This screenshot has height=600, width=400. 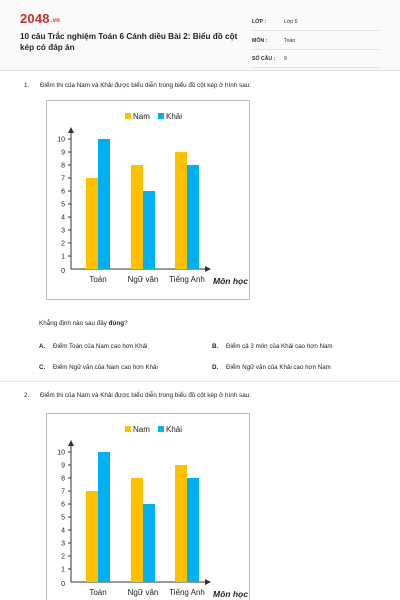 I want to click on question-1-instruction: Khẳng định nào sau đây đúng?, so click(x=83, y=323).